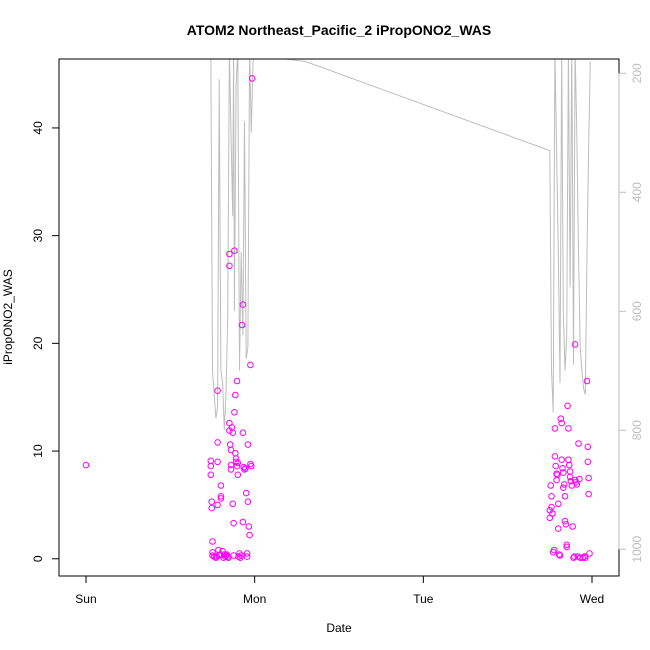 This screenshot has height=650, width=650. What do you see at coordinates (423, 599) in the screenshot?
I see `x-tick-label: Tue` at bounding box center [423, 599].